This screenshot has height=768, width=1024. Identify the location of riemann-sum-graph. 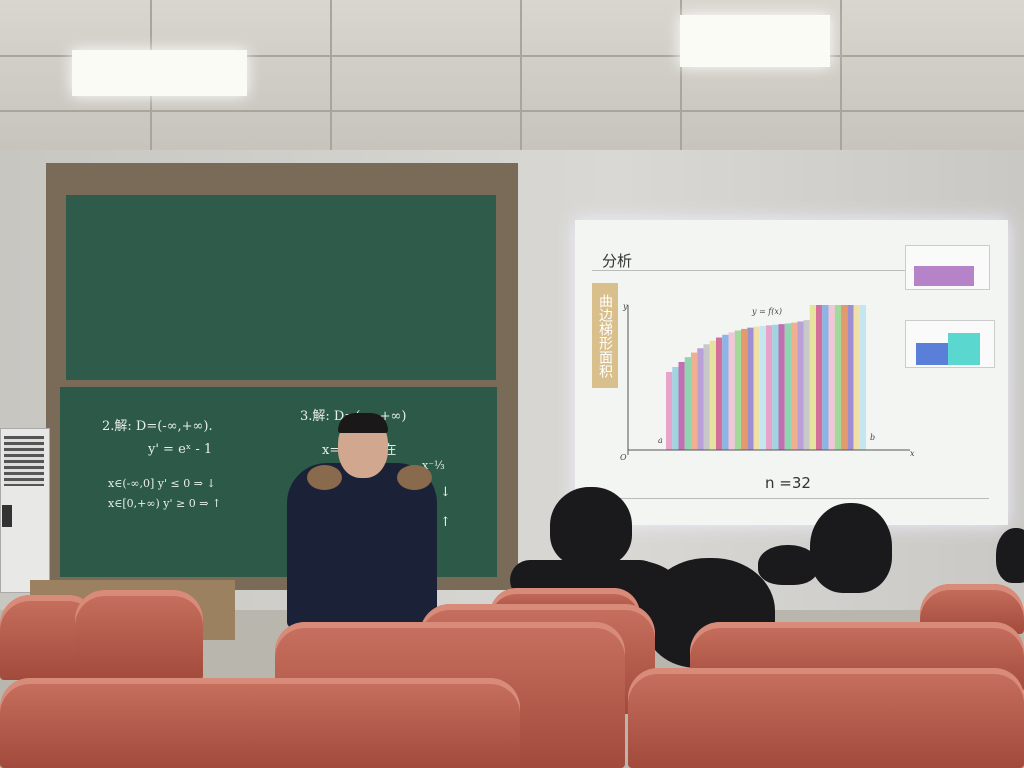
(768, 380).